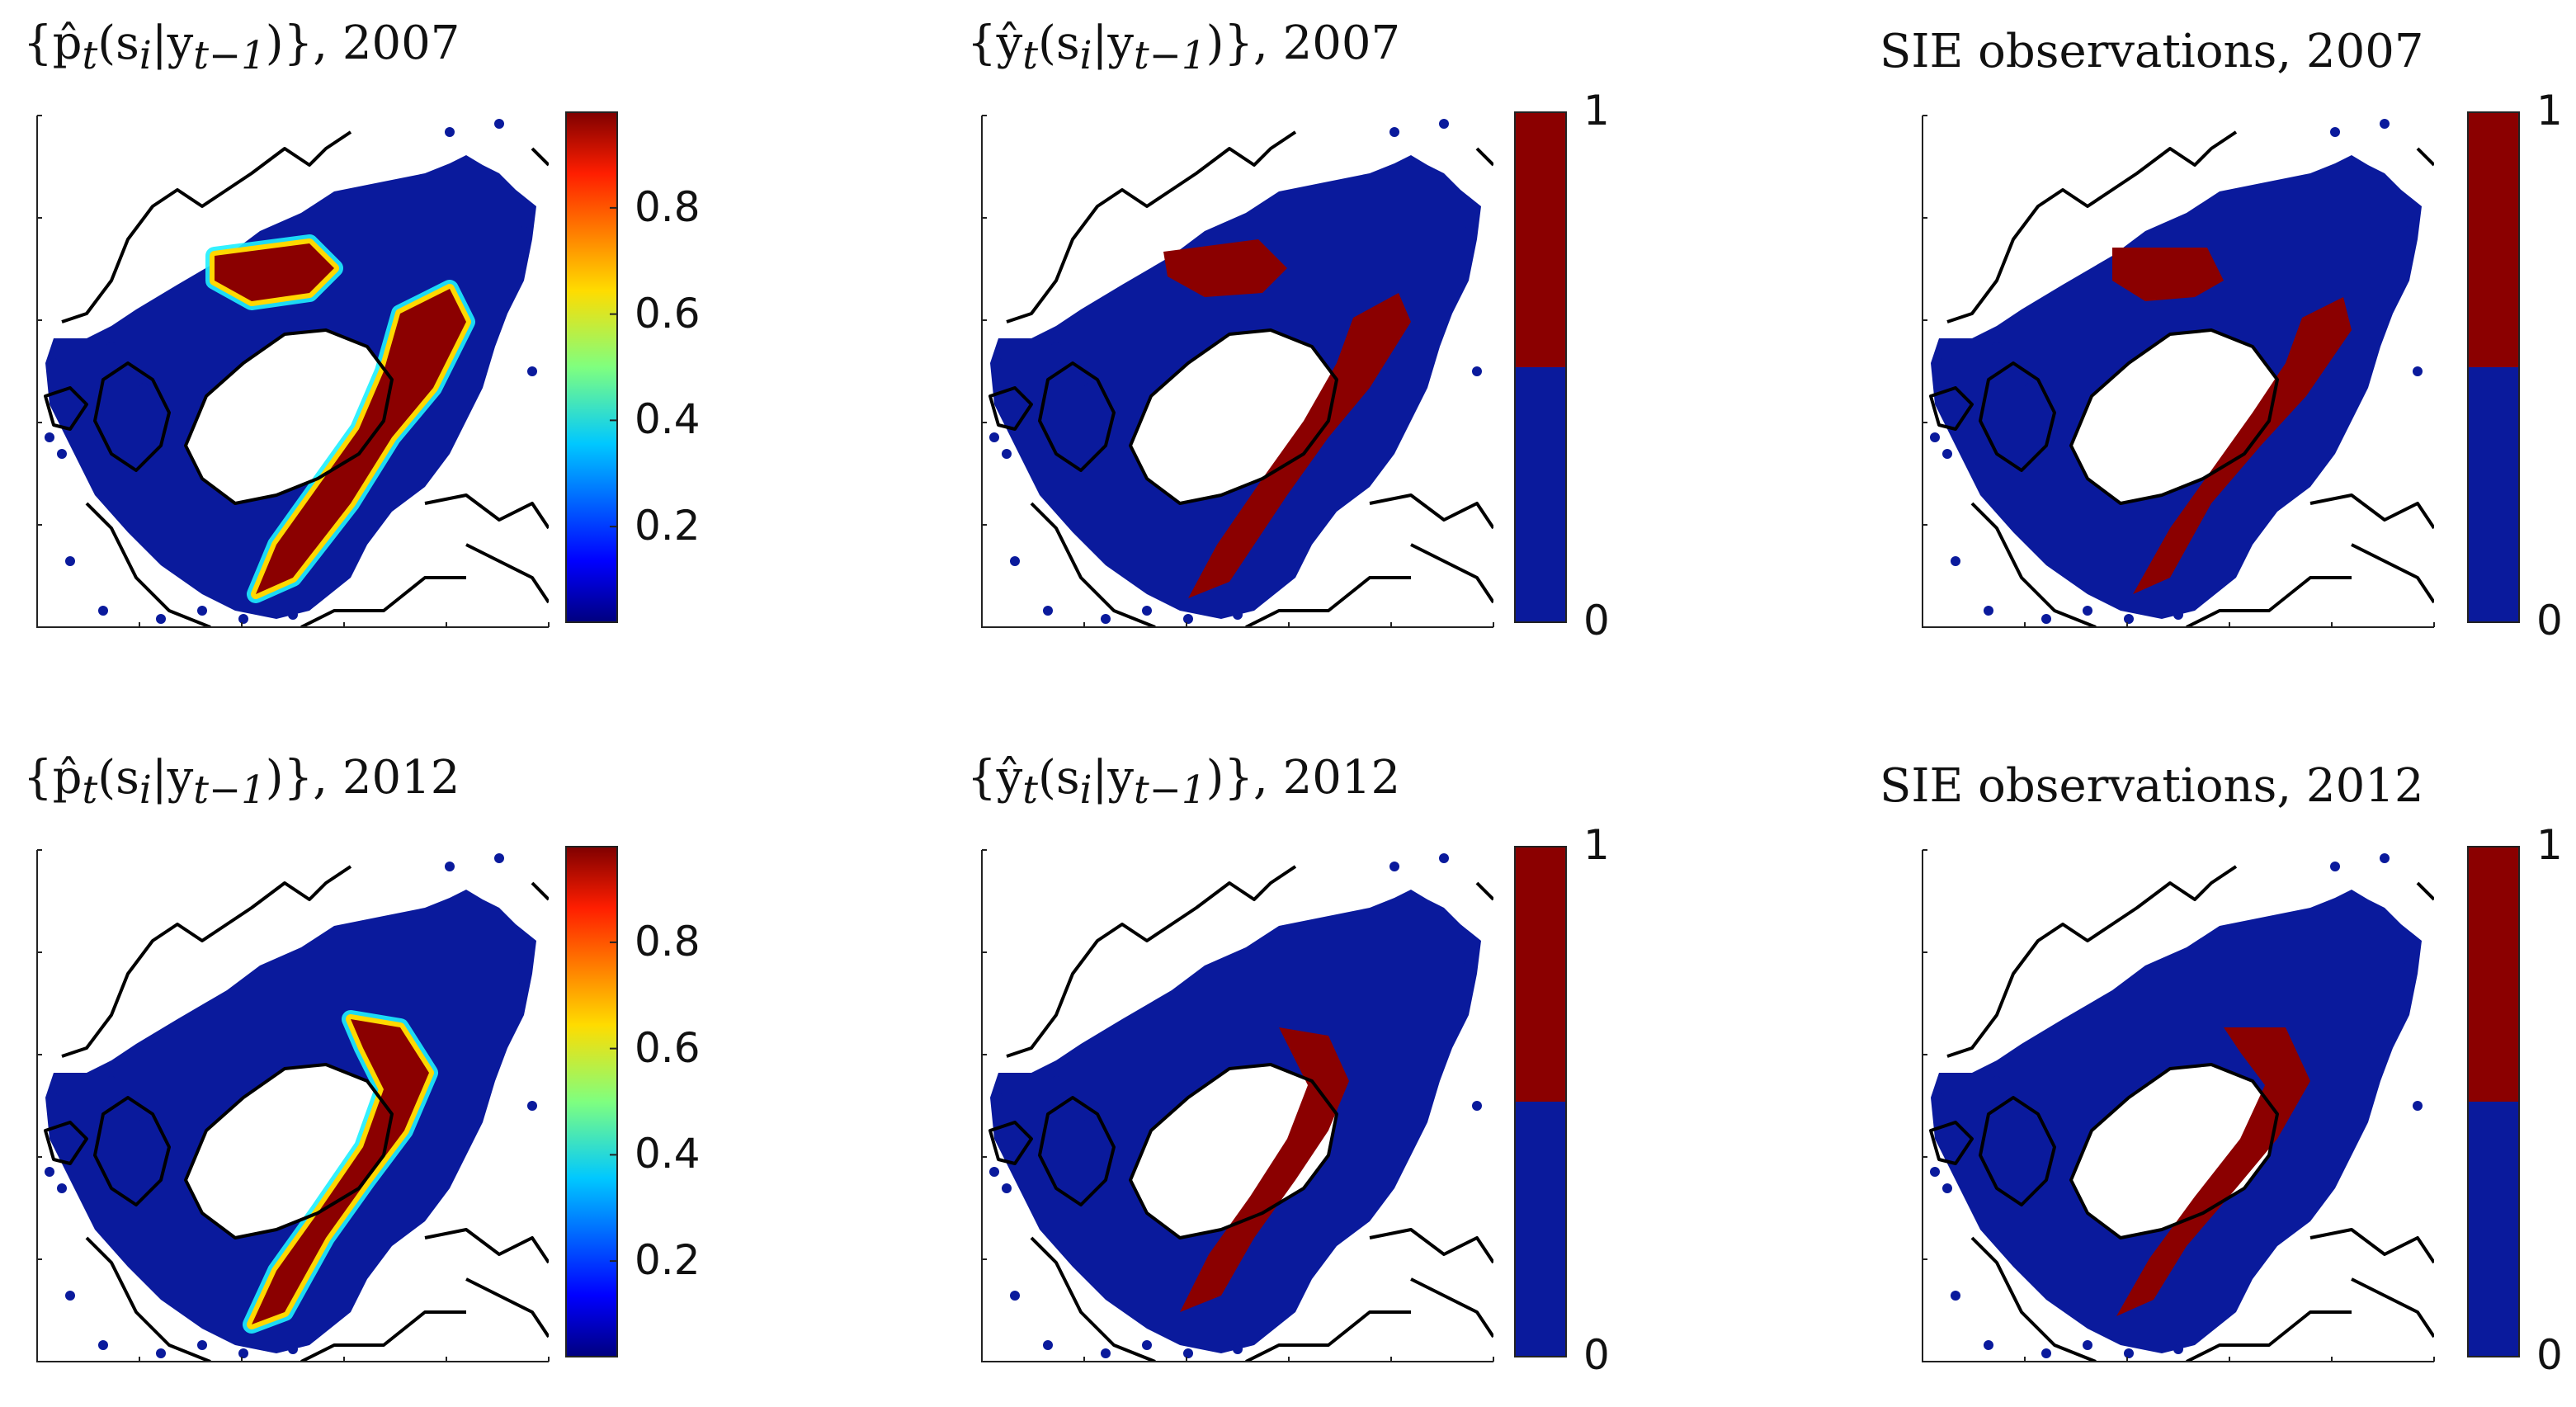 This screenshot has width=2576, height=1407. What do you see at coordinates (668, 207) in the screenshot?
I see `colorbar-tick-label: 0.8` at bounding box center [668, 207].